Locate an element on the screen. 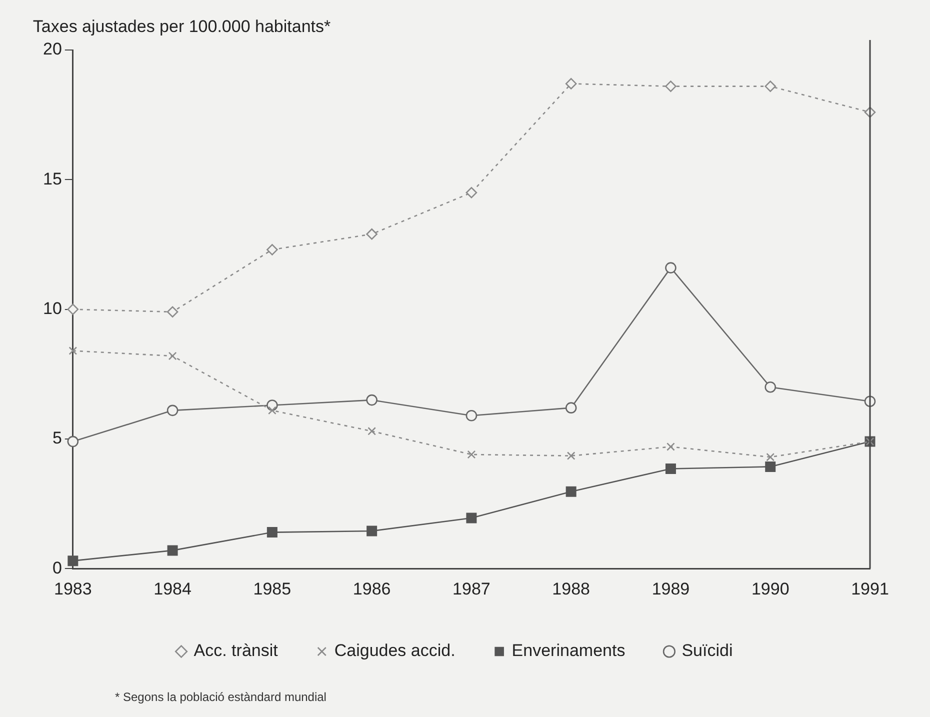 This screenshot has height=717, width=930. y-axis-title: Taxes ajustades per 100.000 habitants* is located at coordinates (181, 26).